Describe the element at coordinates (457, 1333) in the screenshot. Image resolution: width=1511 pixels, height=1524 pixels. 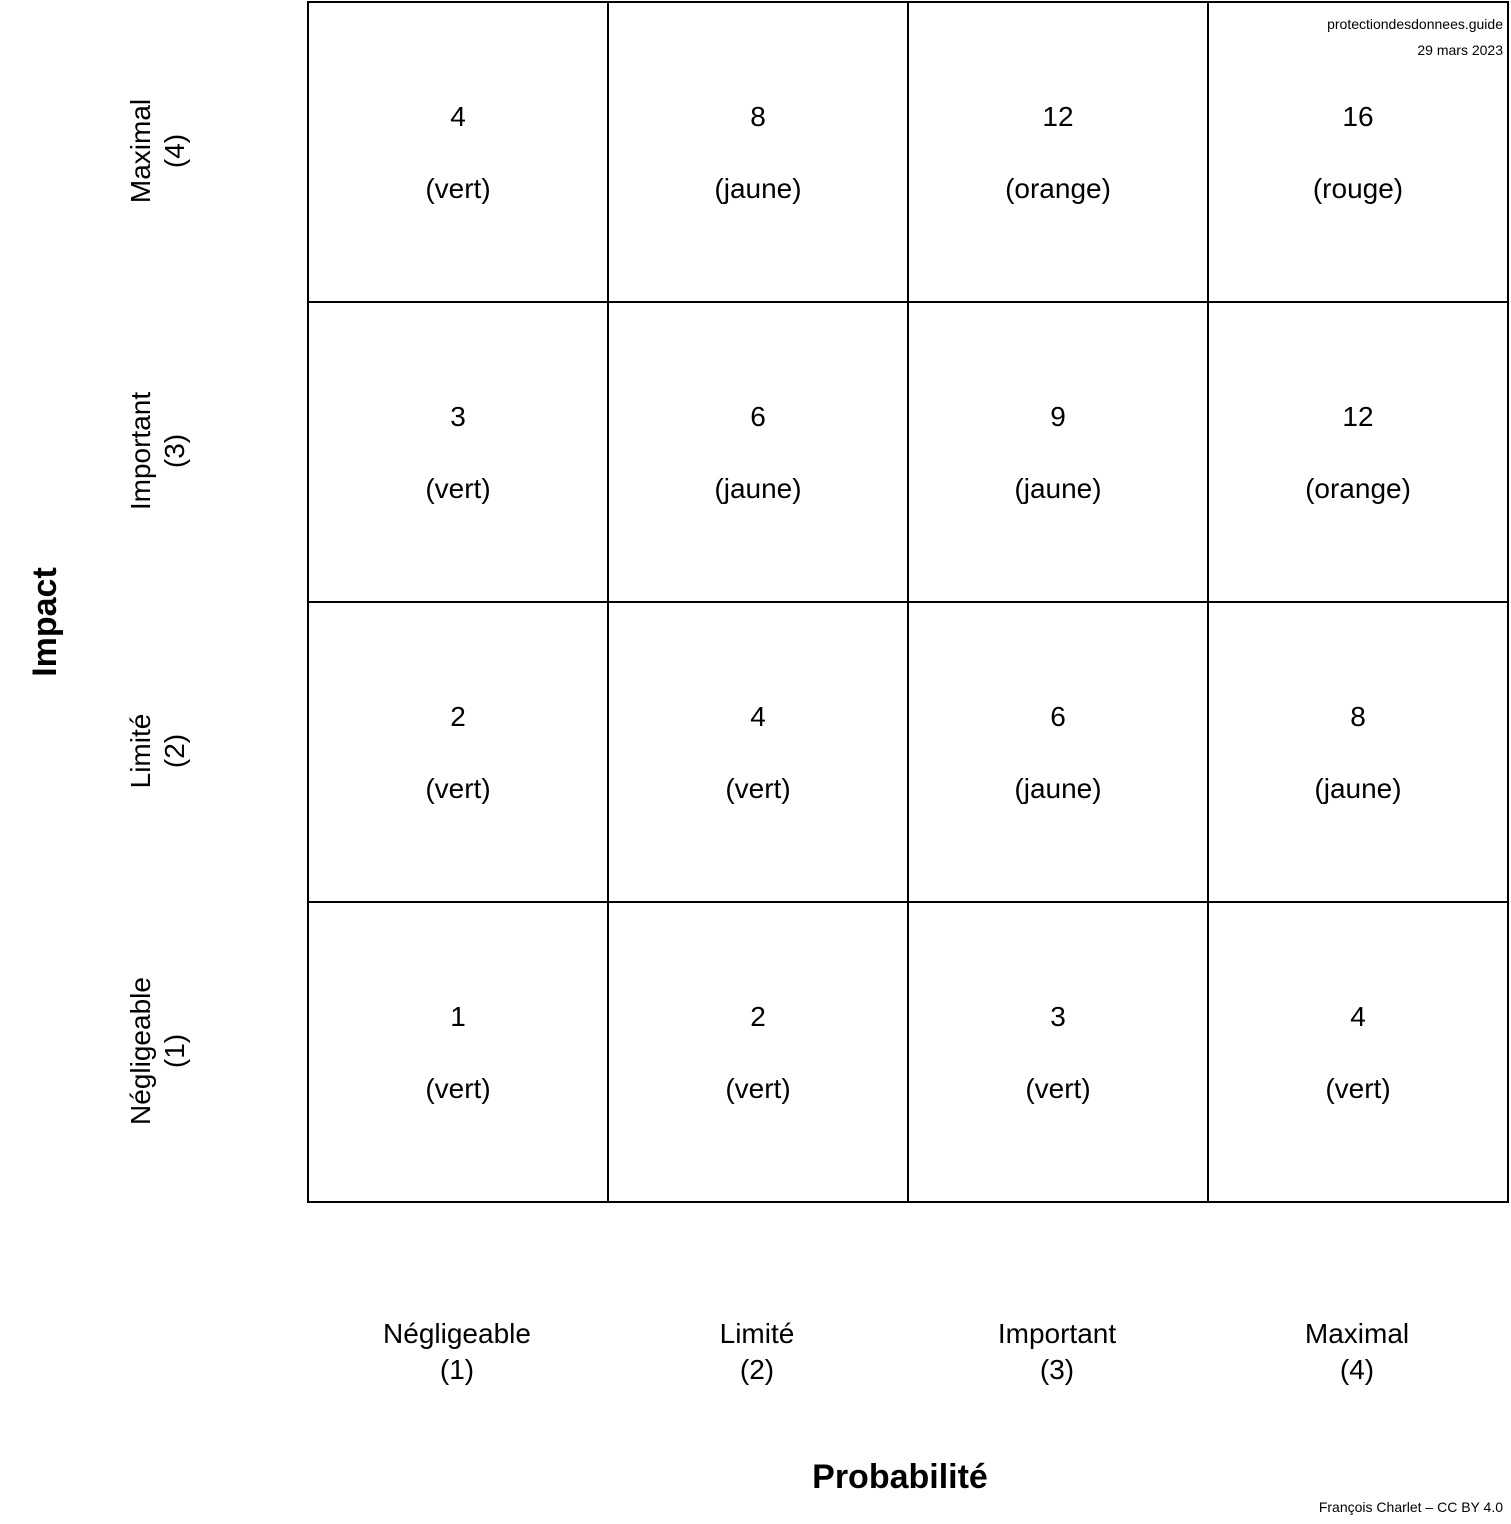
I see `col-label-text: Négligeable` at that location.